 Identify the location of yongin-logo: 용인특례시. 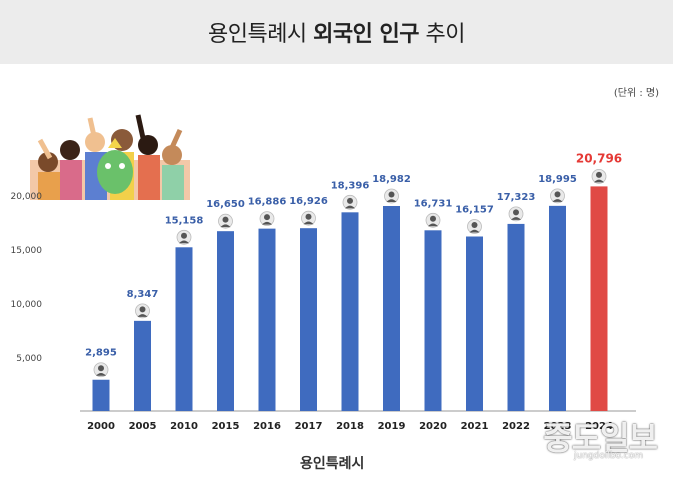
(332, 463).